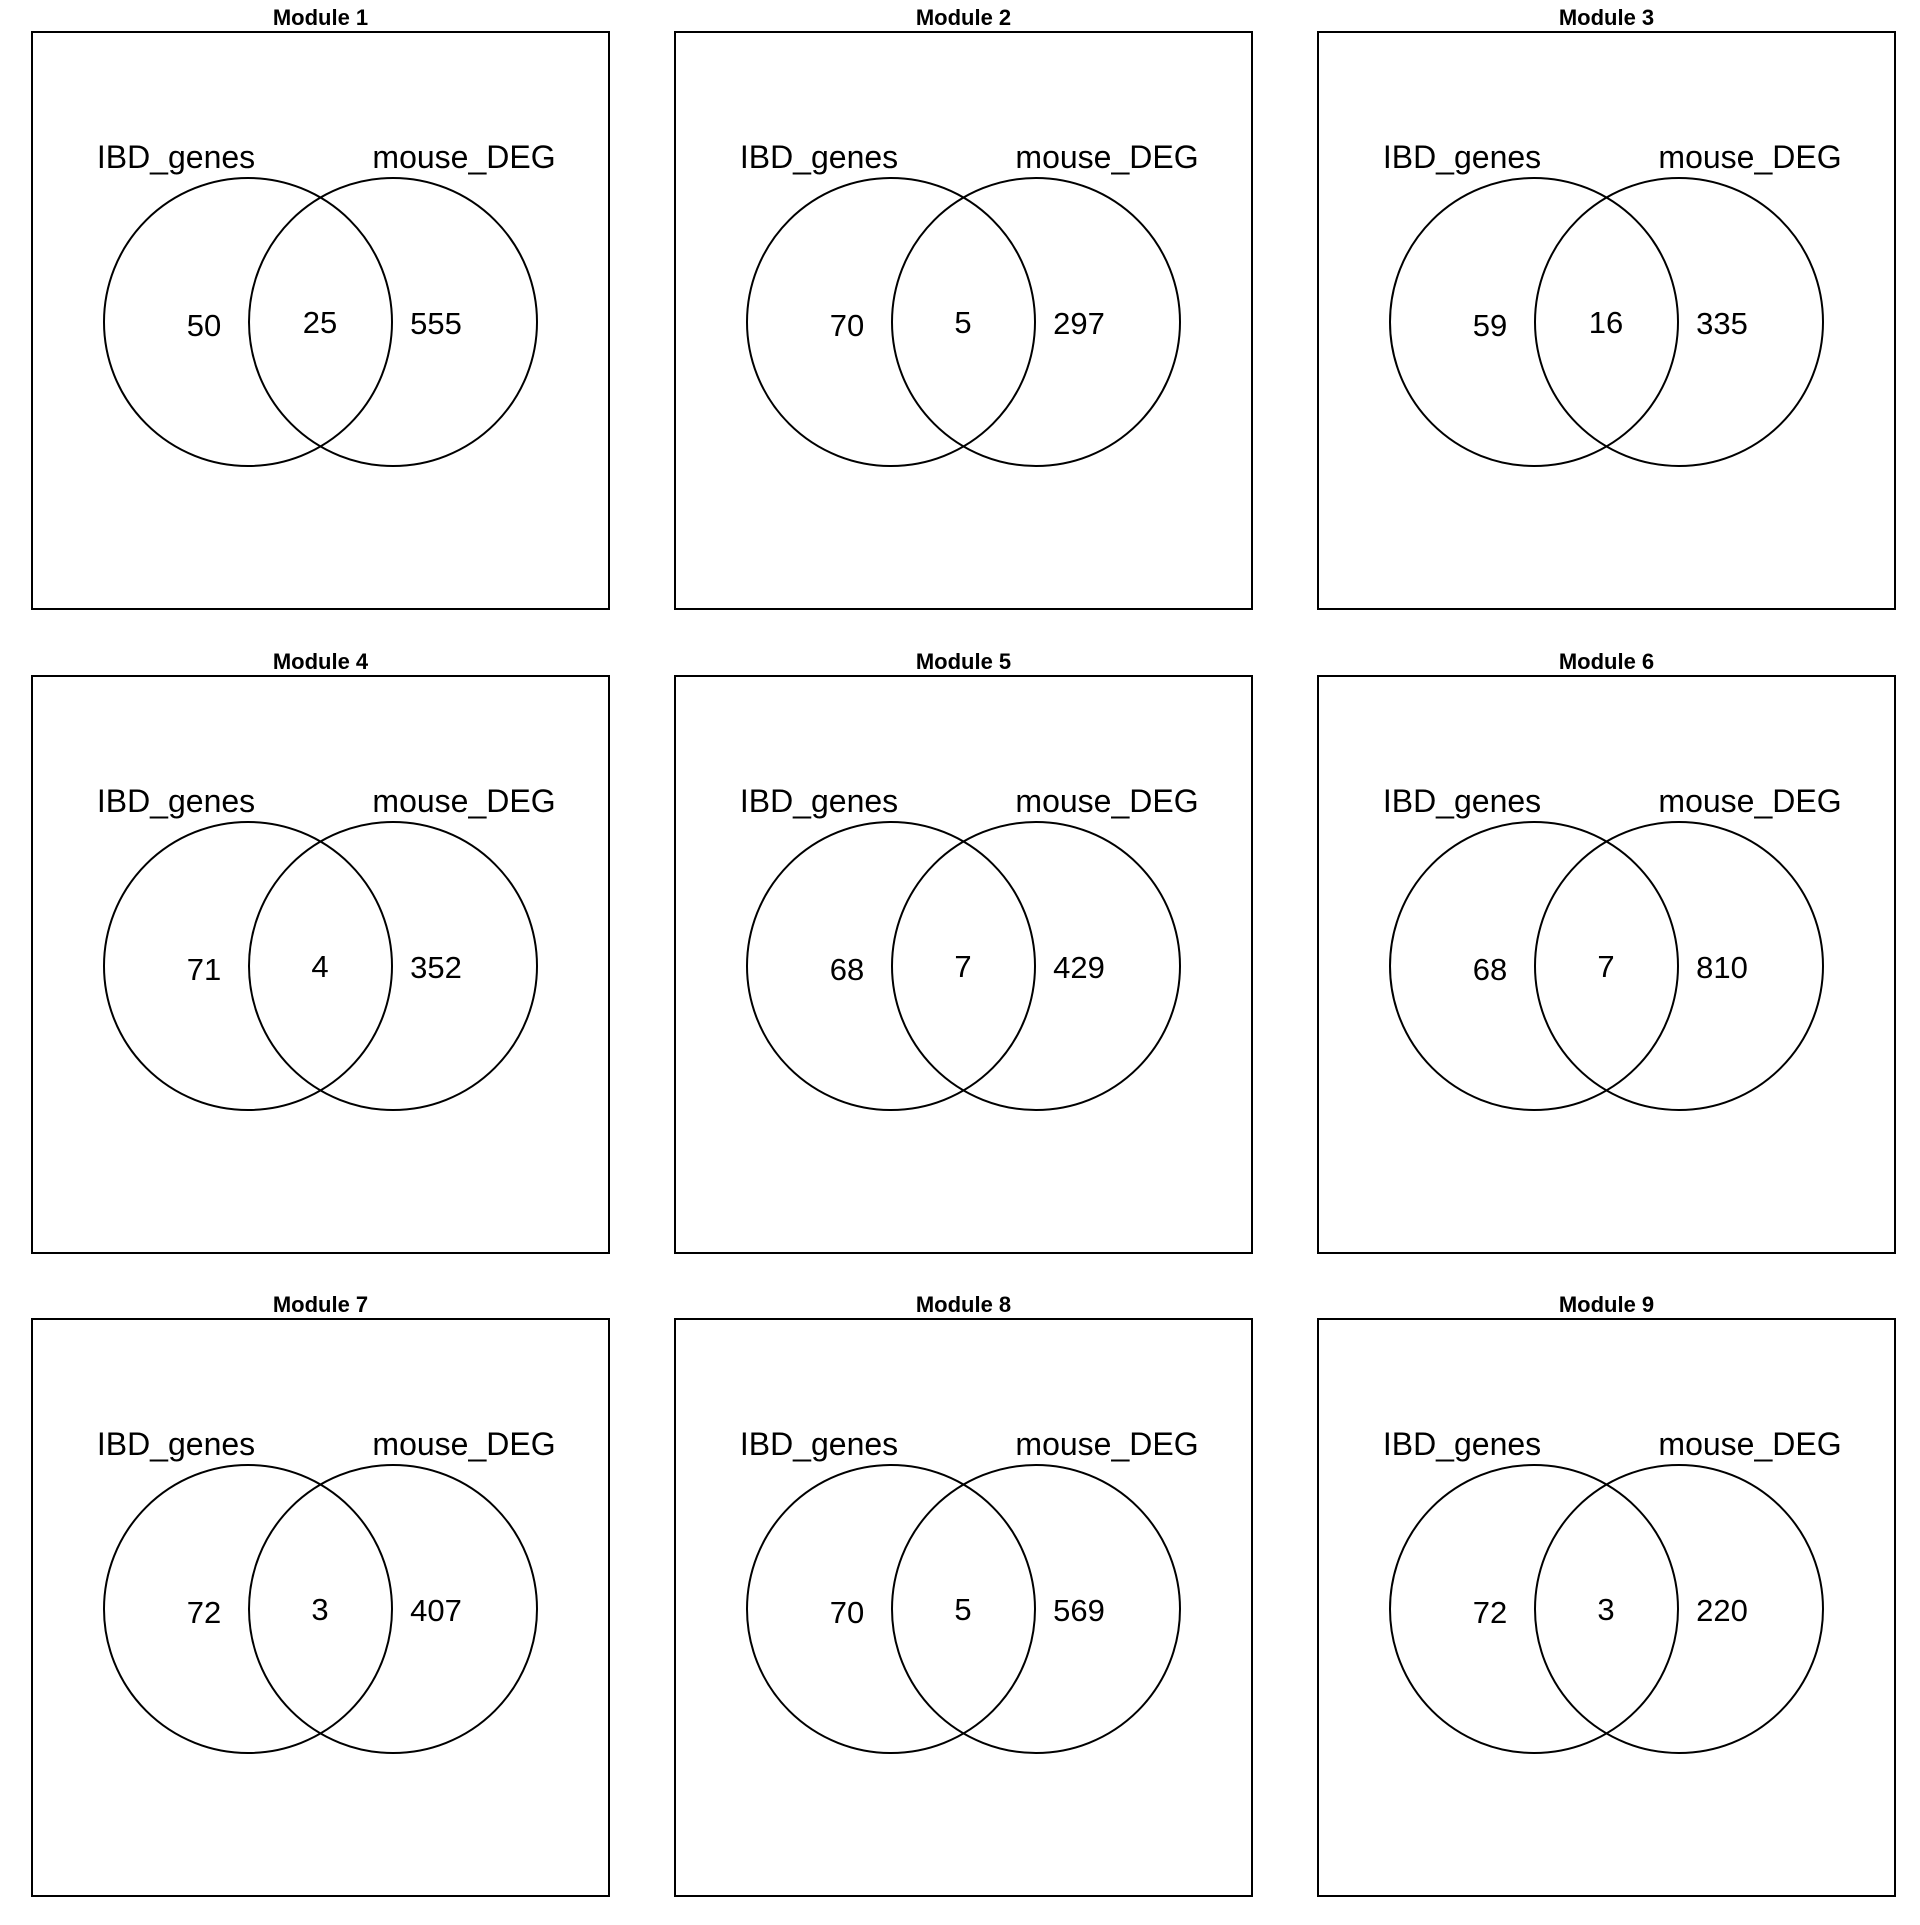 This screenshot has height=1925, width=1920. Describe the element at coordinates (1722, 967) in the screenshot. I see `right-only-count: 810` at that location.